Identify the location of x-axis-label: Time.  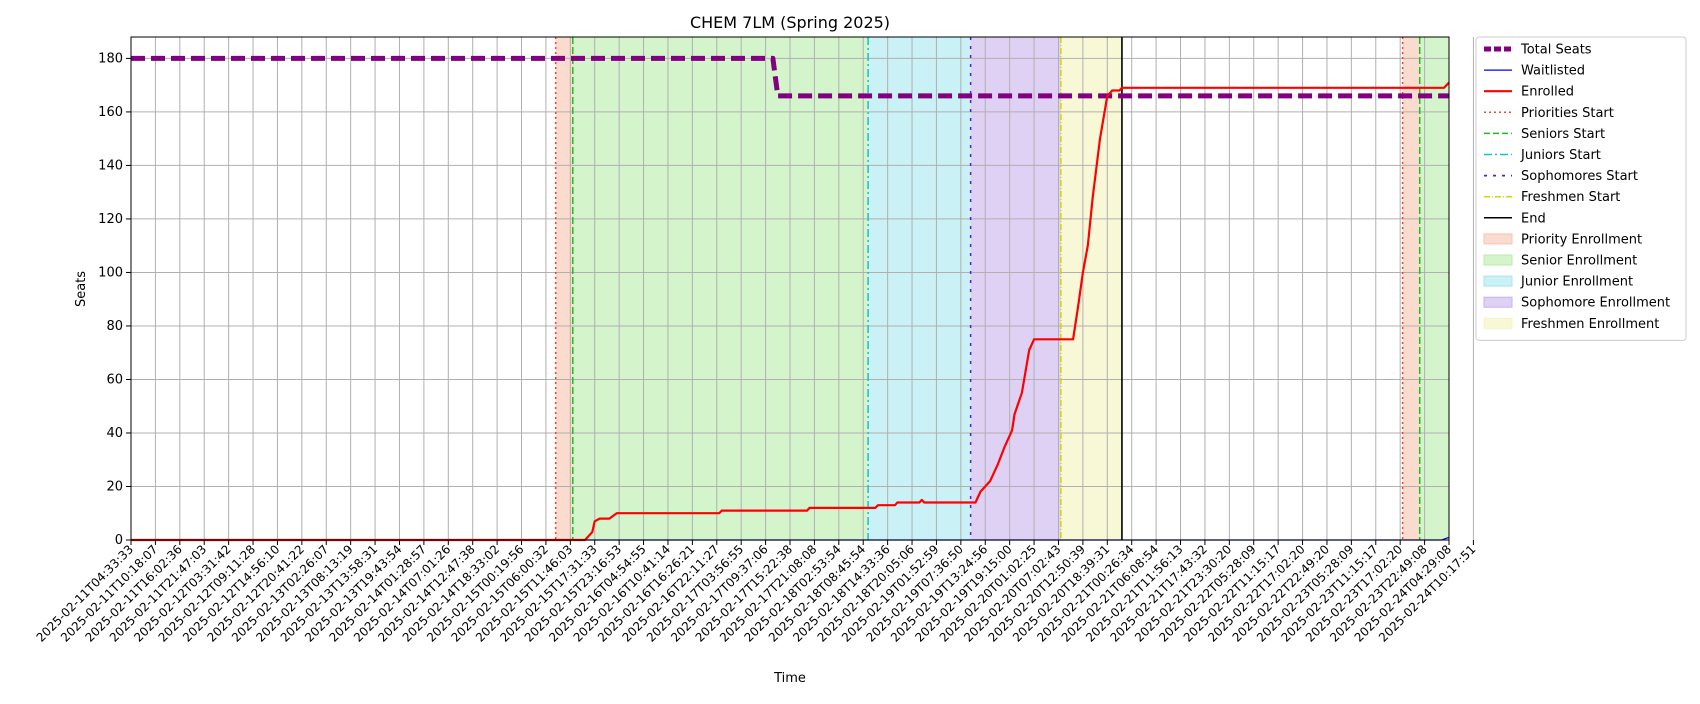
(789, 678).